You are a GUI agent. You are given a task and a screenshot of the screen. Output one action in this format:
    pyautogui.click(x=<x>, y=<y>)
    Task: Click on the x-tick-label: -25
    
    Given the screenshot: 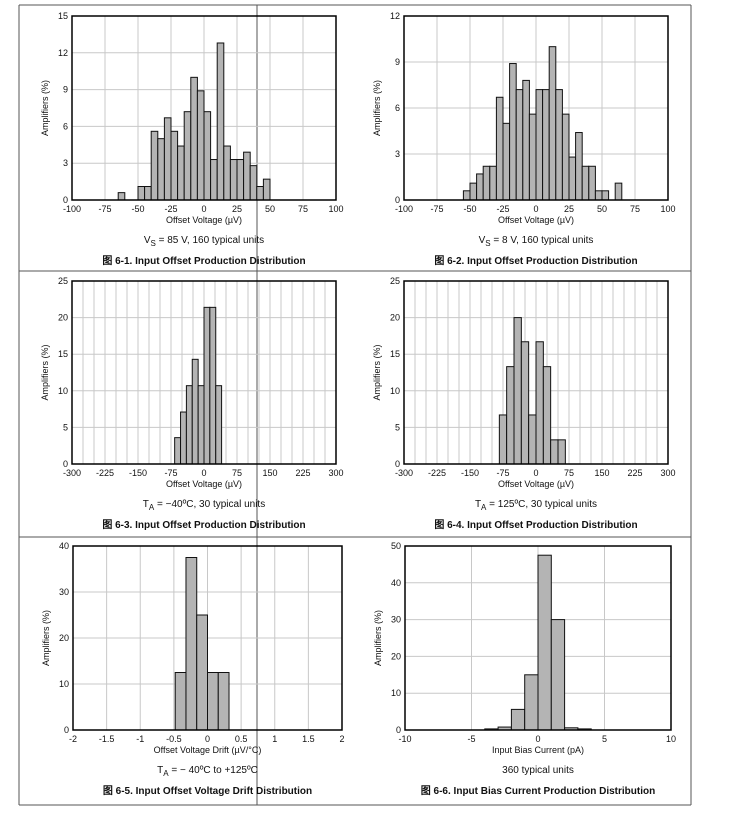 What is the action you would take?
    pyautogui.click(x=502, y=209)
    